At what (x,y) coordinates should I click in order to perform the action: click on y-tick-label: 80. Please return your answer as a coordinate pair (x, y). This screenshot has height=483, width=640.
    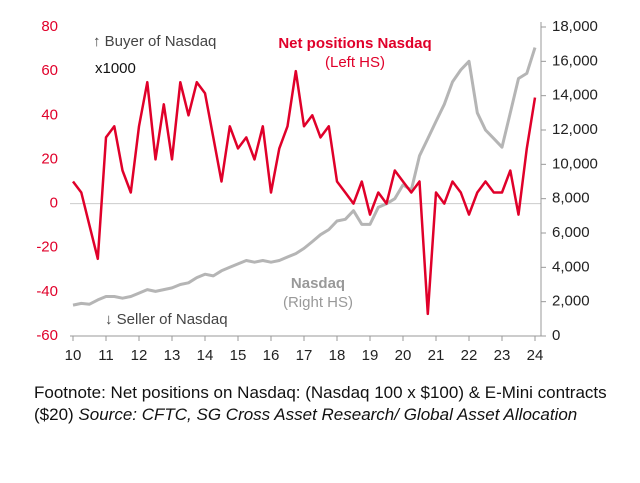
    Looking at the image, I should click on (49, 26).